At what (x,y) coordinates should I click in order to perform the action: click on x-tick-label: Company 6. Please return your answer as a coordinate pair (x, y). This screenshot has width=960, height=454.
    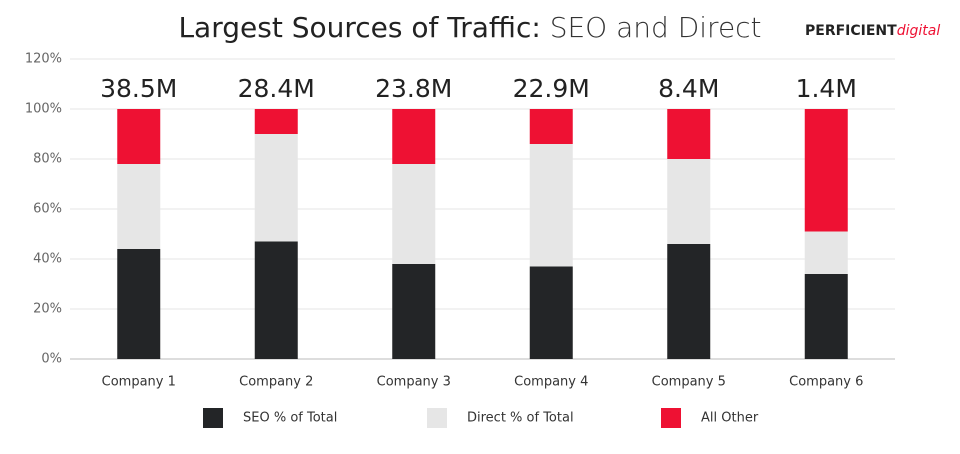
    Looking at the image, I should click on (826, 382).